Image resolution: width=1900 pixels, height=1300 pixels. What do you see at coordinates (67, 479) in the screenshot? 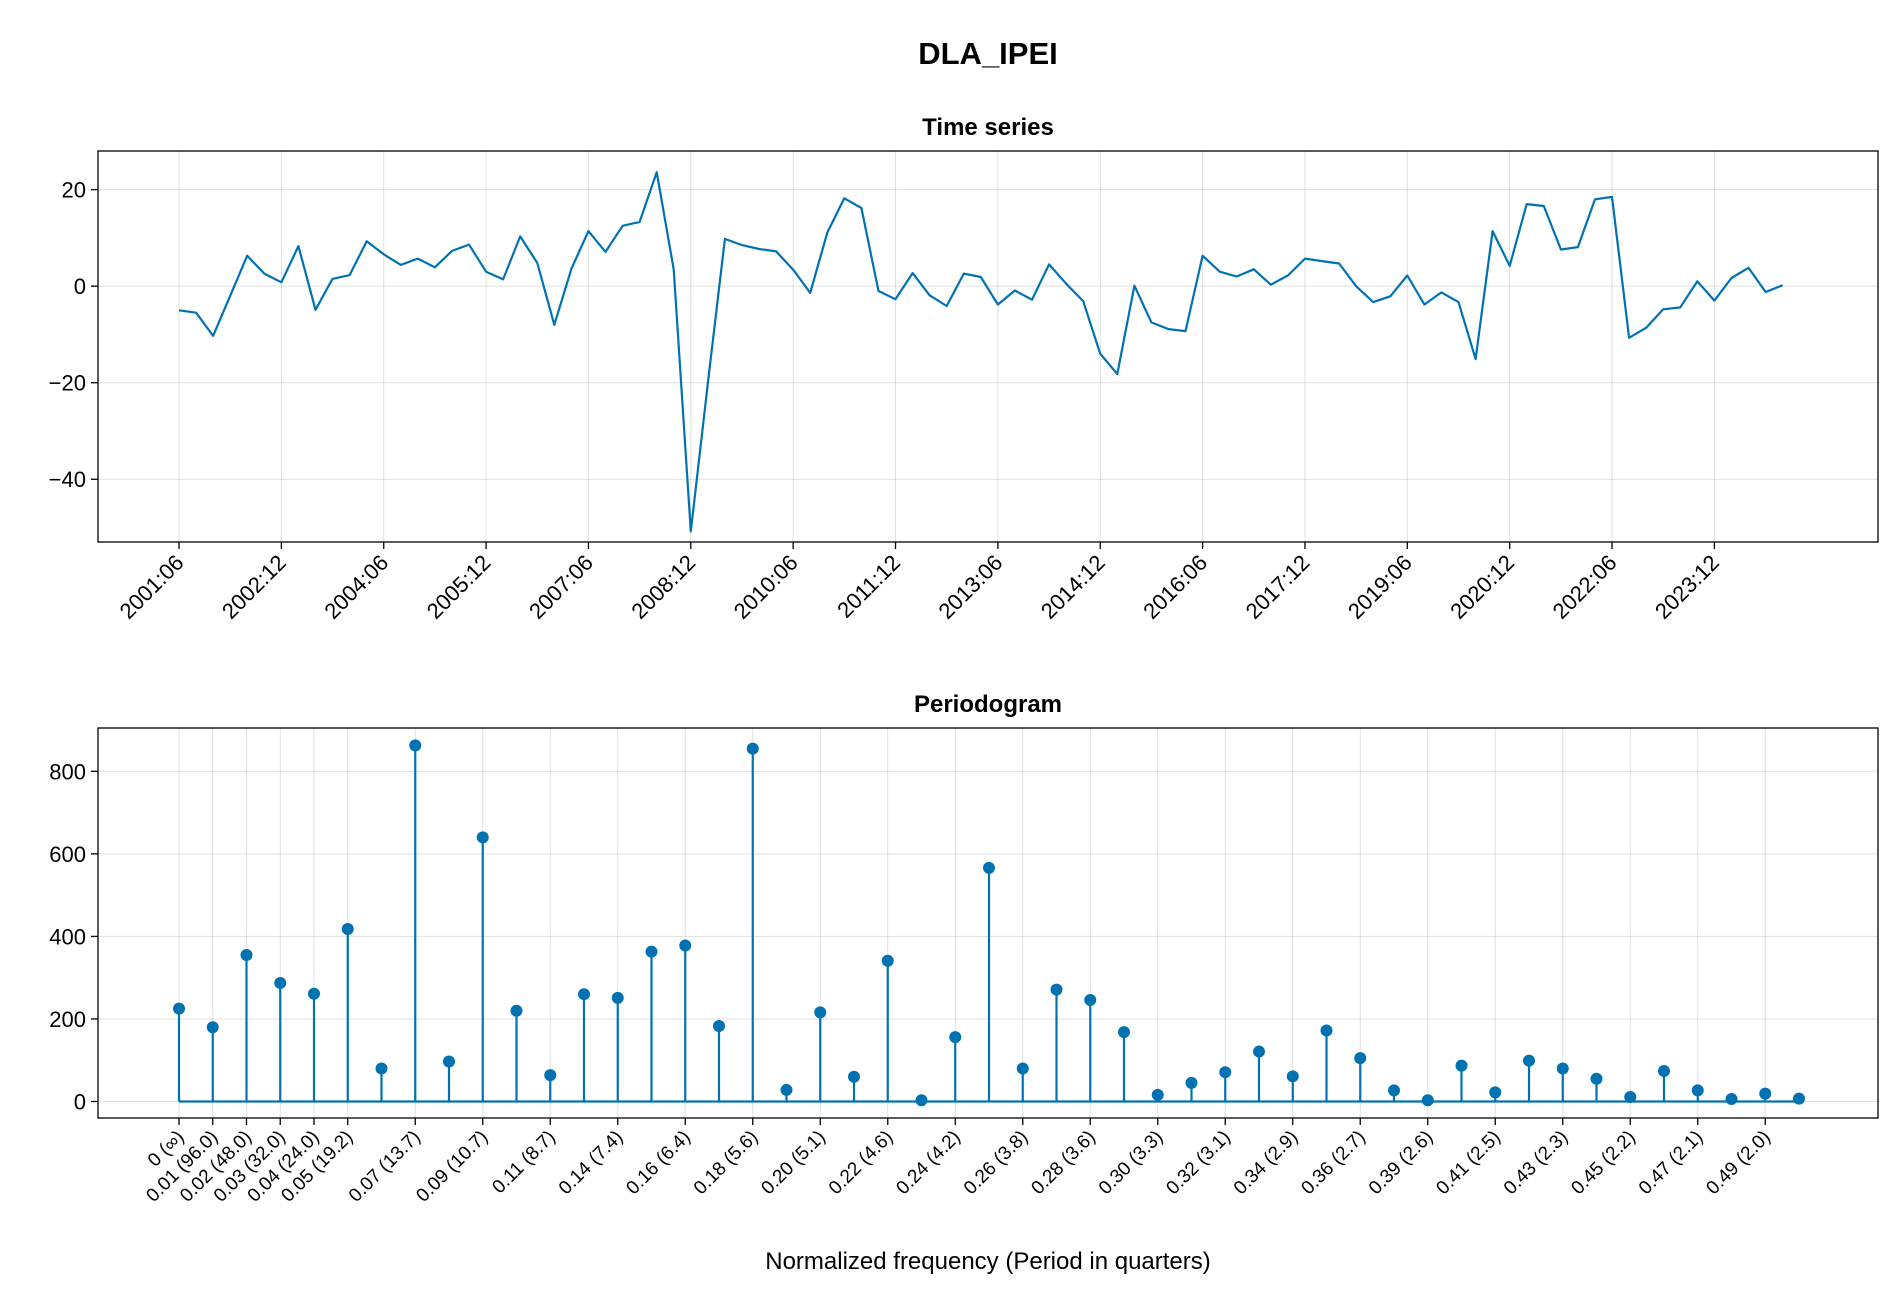
I see `time-series-y-tick-label: −40` at bounding box center [67, 479].